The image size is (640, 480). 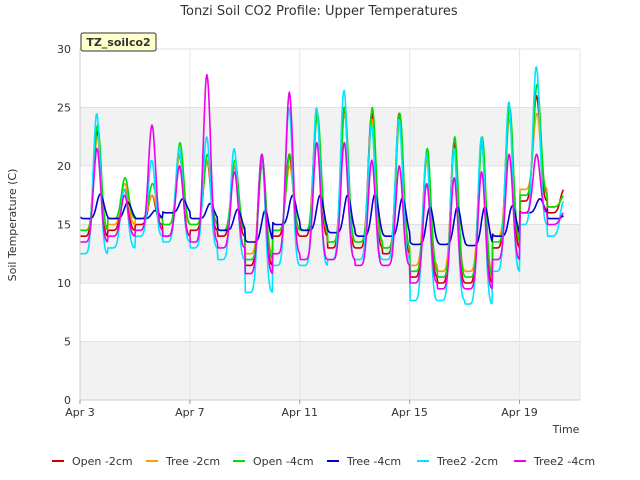 What do you see at coordinates (564, 461) in the screenshot?
I see `legend-label: Tree2 -4cm` at bounding box center [564, 461].